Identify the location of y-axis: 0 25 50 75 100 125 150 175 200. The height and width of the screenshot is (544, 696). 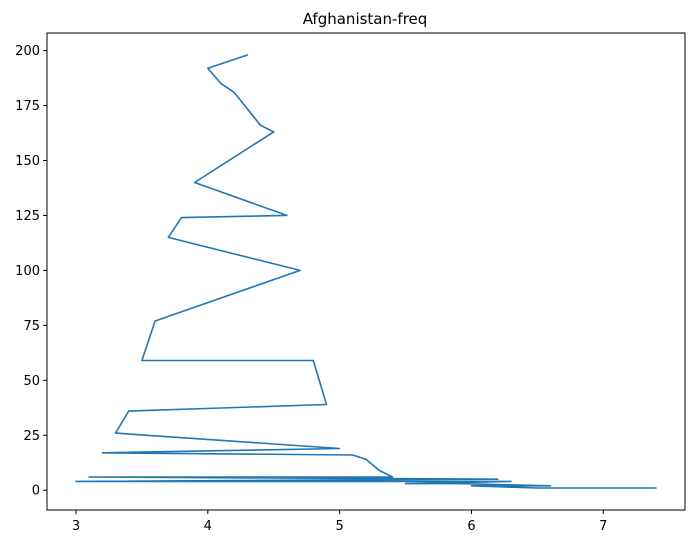
(31, 271).